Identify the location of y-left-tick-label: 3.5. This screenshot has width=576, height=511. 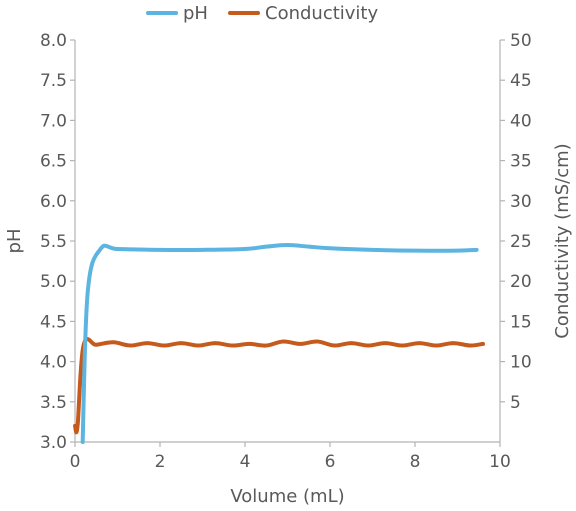
(53, 403).